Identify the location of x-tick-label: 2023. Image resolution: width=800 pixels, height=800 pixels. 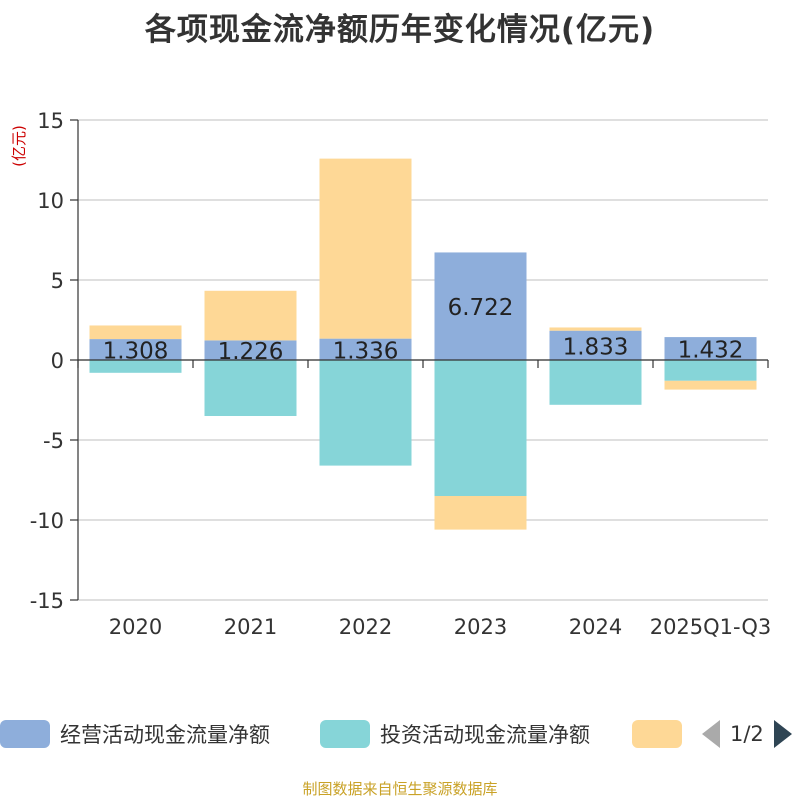
(480, 627).